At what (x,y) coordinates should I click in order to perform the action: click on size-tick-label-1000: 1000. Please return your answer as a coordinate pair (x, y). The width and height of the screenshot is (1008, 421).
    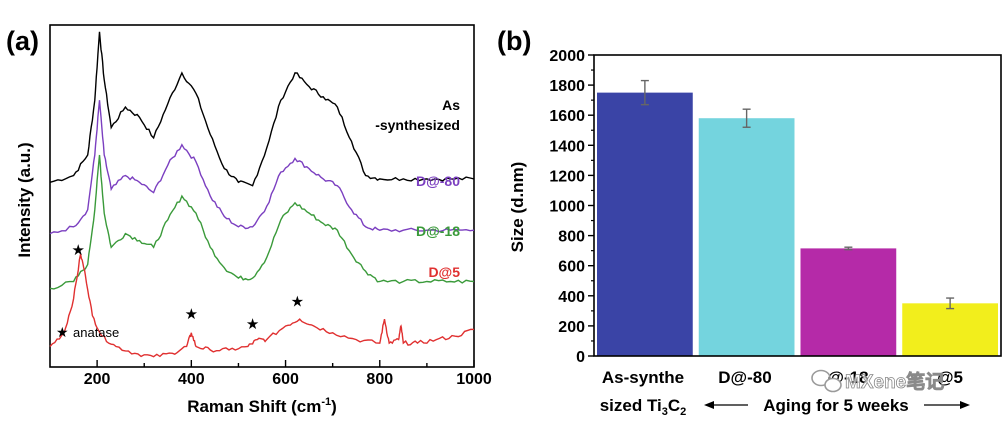
    Looking at the image, I should click on (567, 207).